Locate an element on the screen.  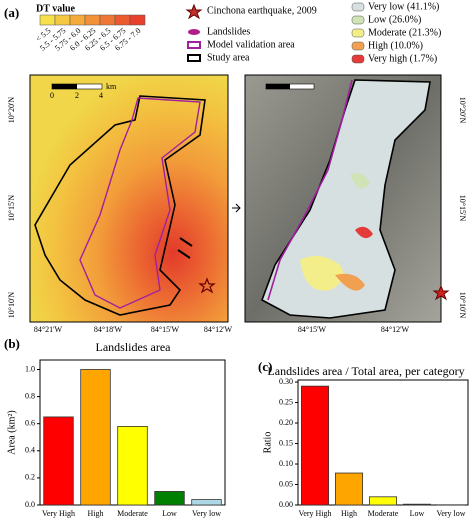
scale-text: 0 is located at coordinates (52, 95).